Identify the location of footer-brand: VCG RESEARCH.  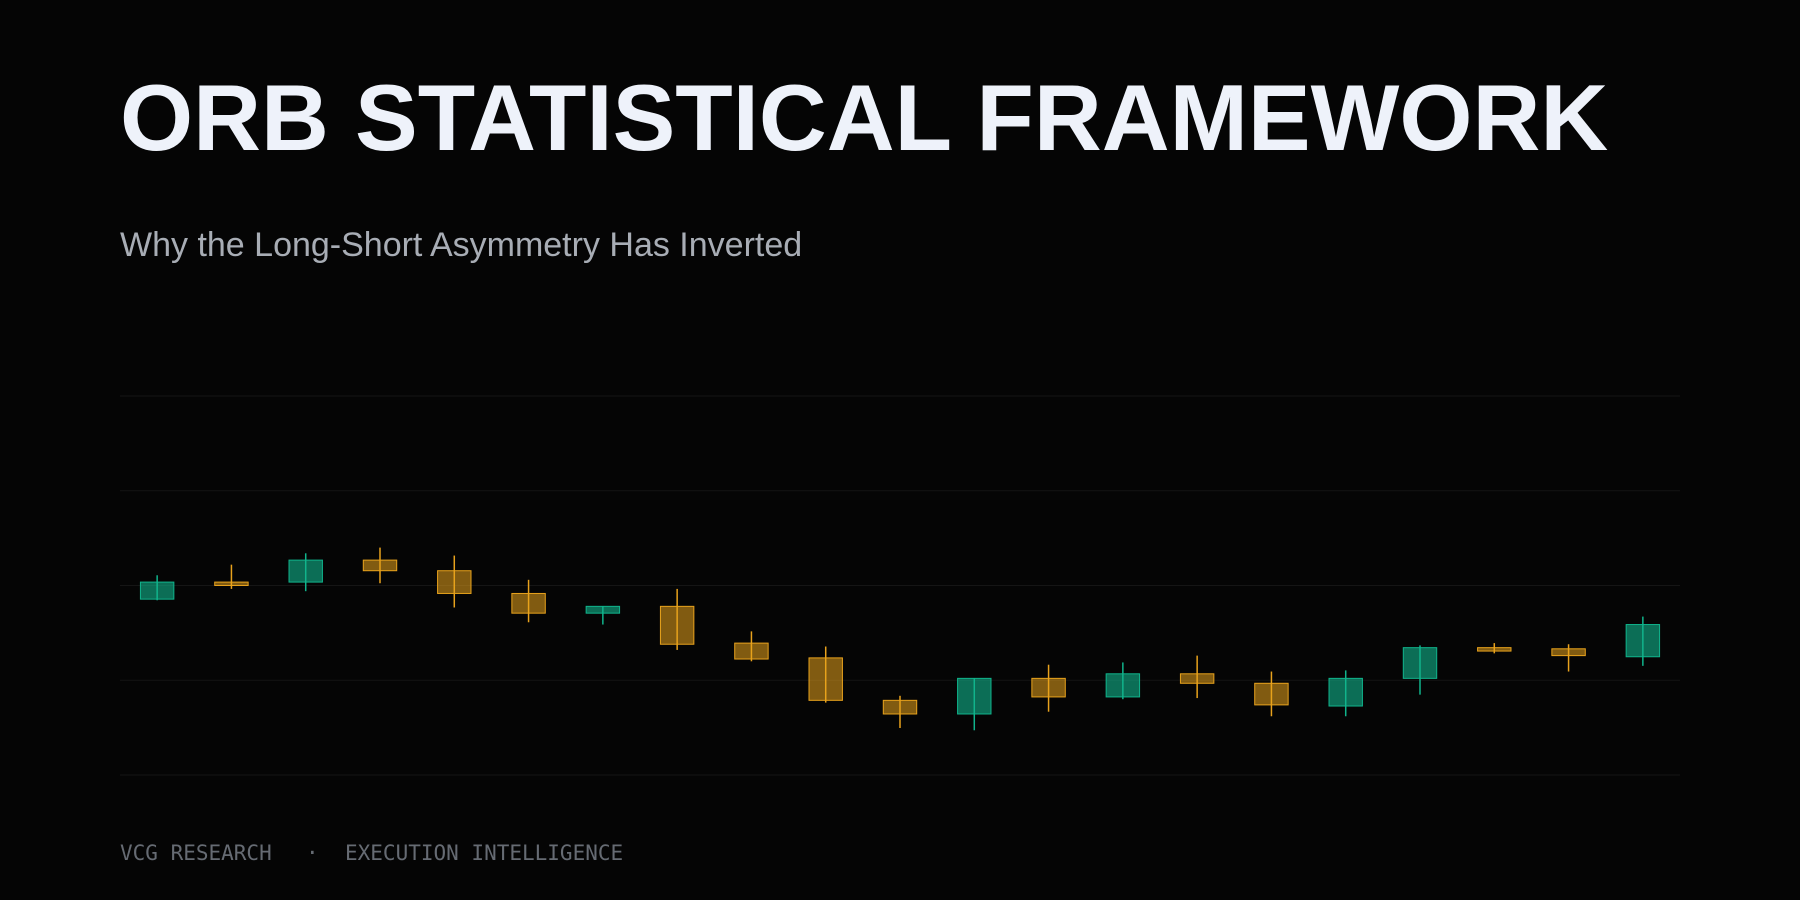
(196, 853).